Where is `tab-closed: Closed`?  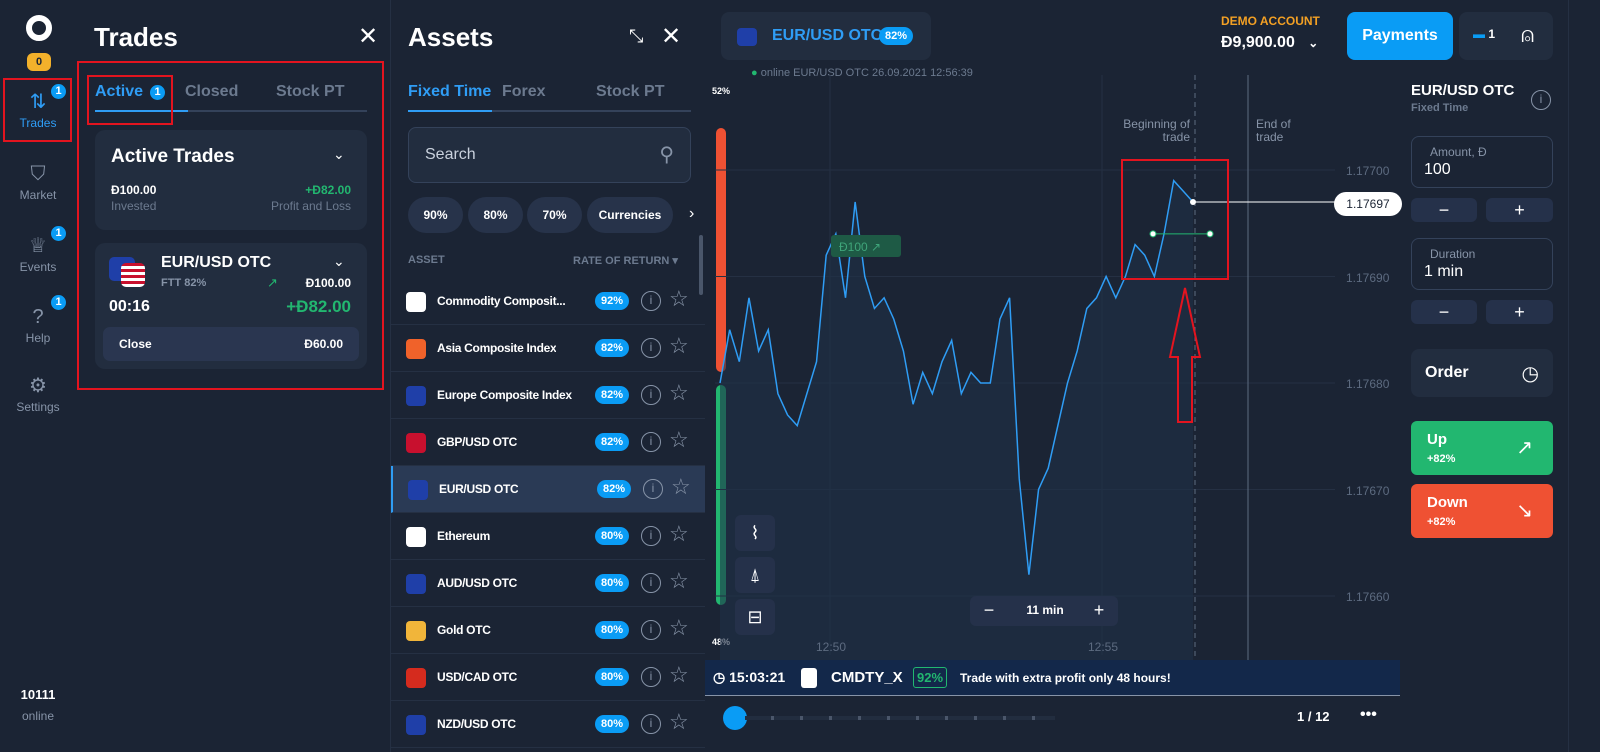
tab-closed: Closed is located at coordinates (212, 91).